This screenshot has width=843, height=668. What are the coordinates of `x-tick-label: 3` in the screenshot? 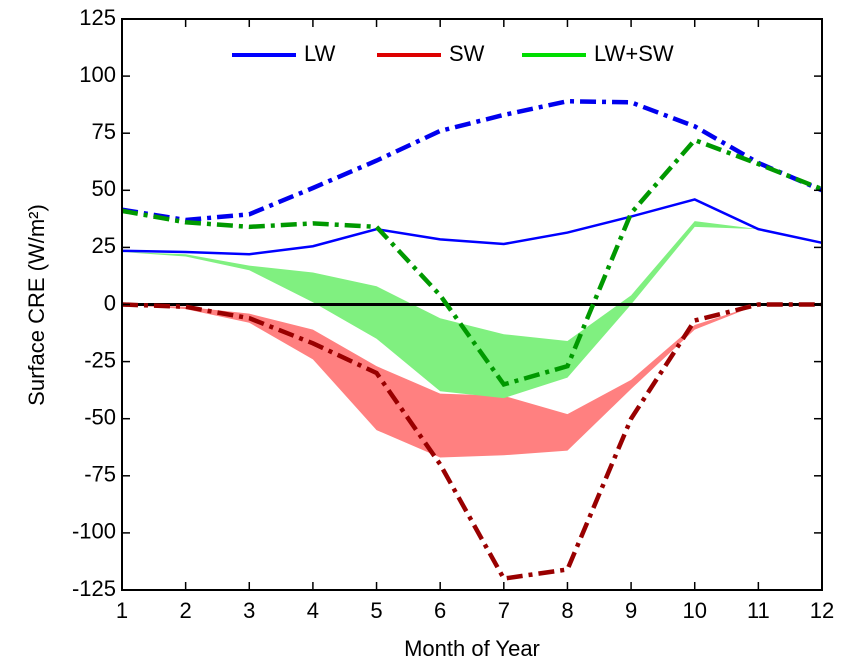 It's located at (249, 610).